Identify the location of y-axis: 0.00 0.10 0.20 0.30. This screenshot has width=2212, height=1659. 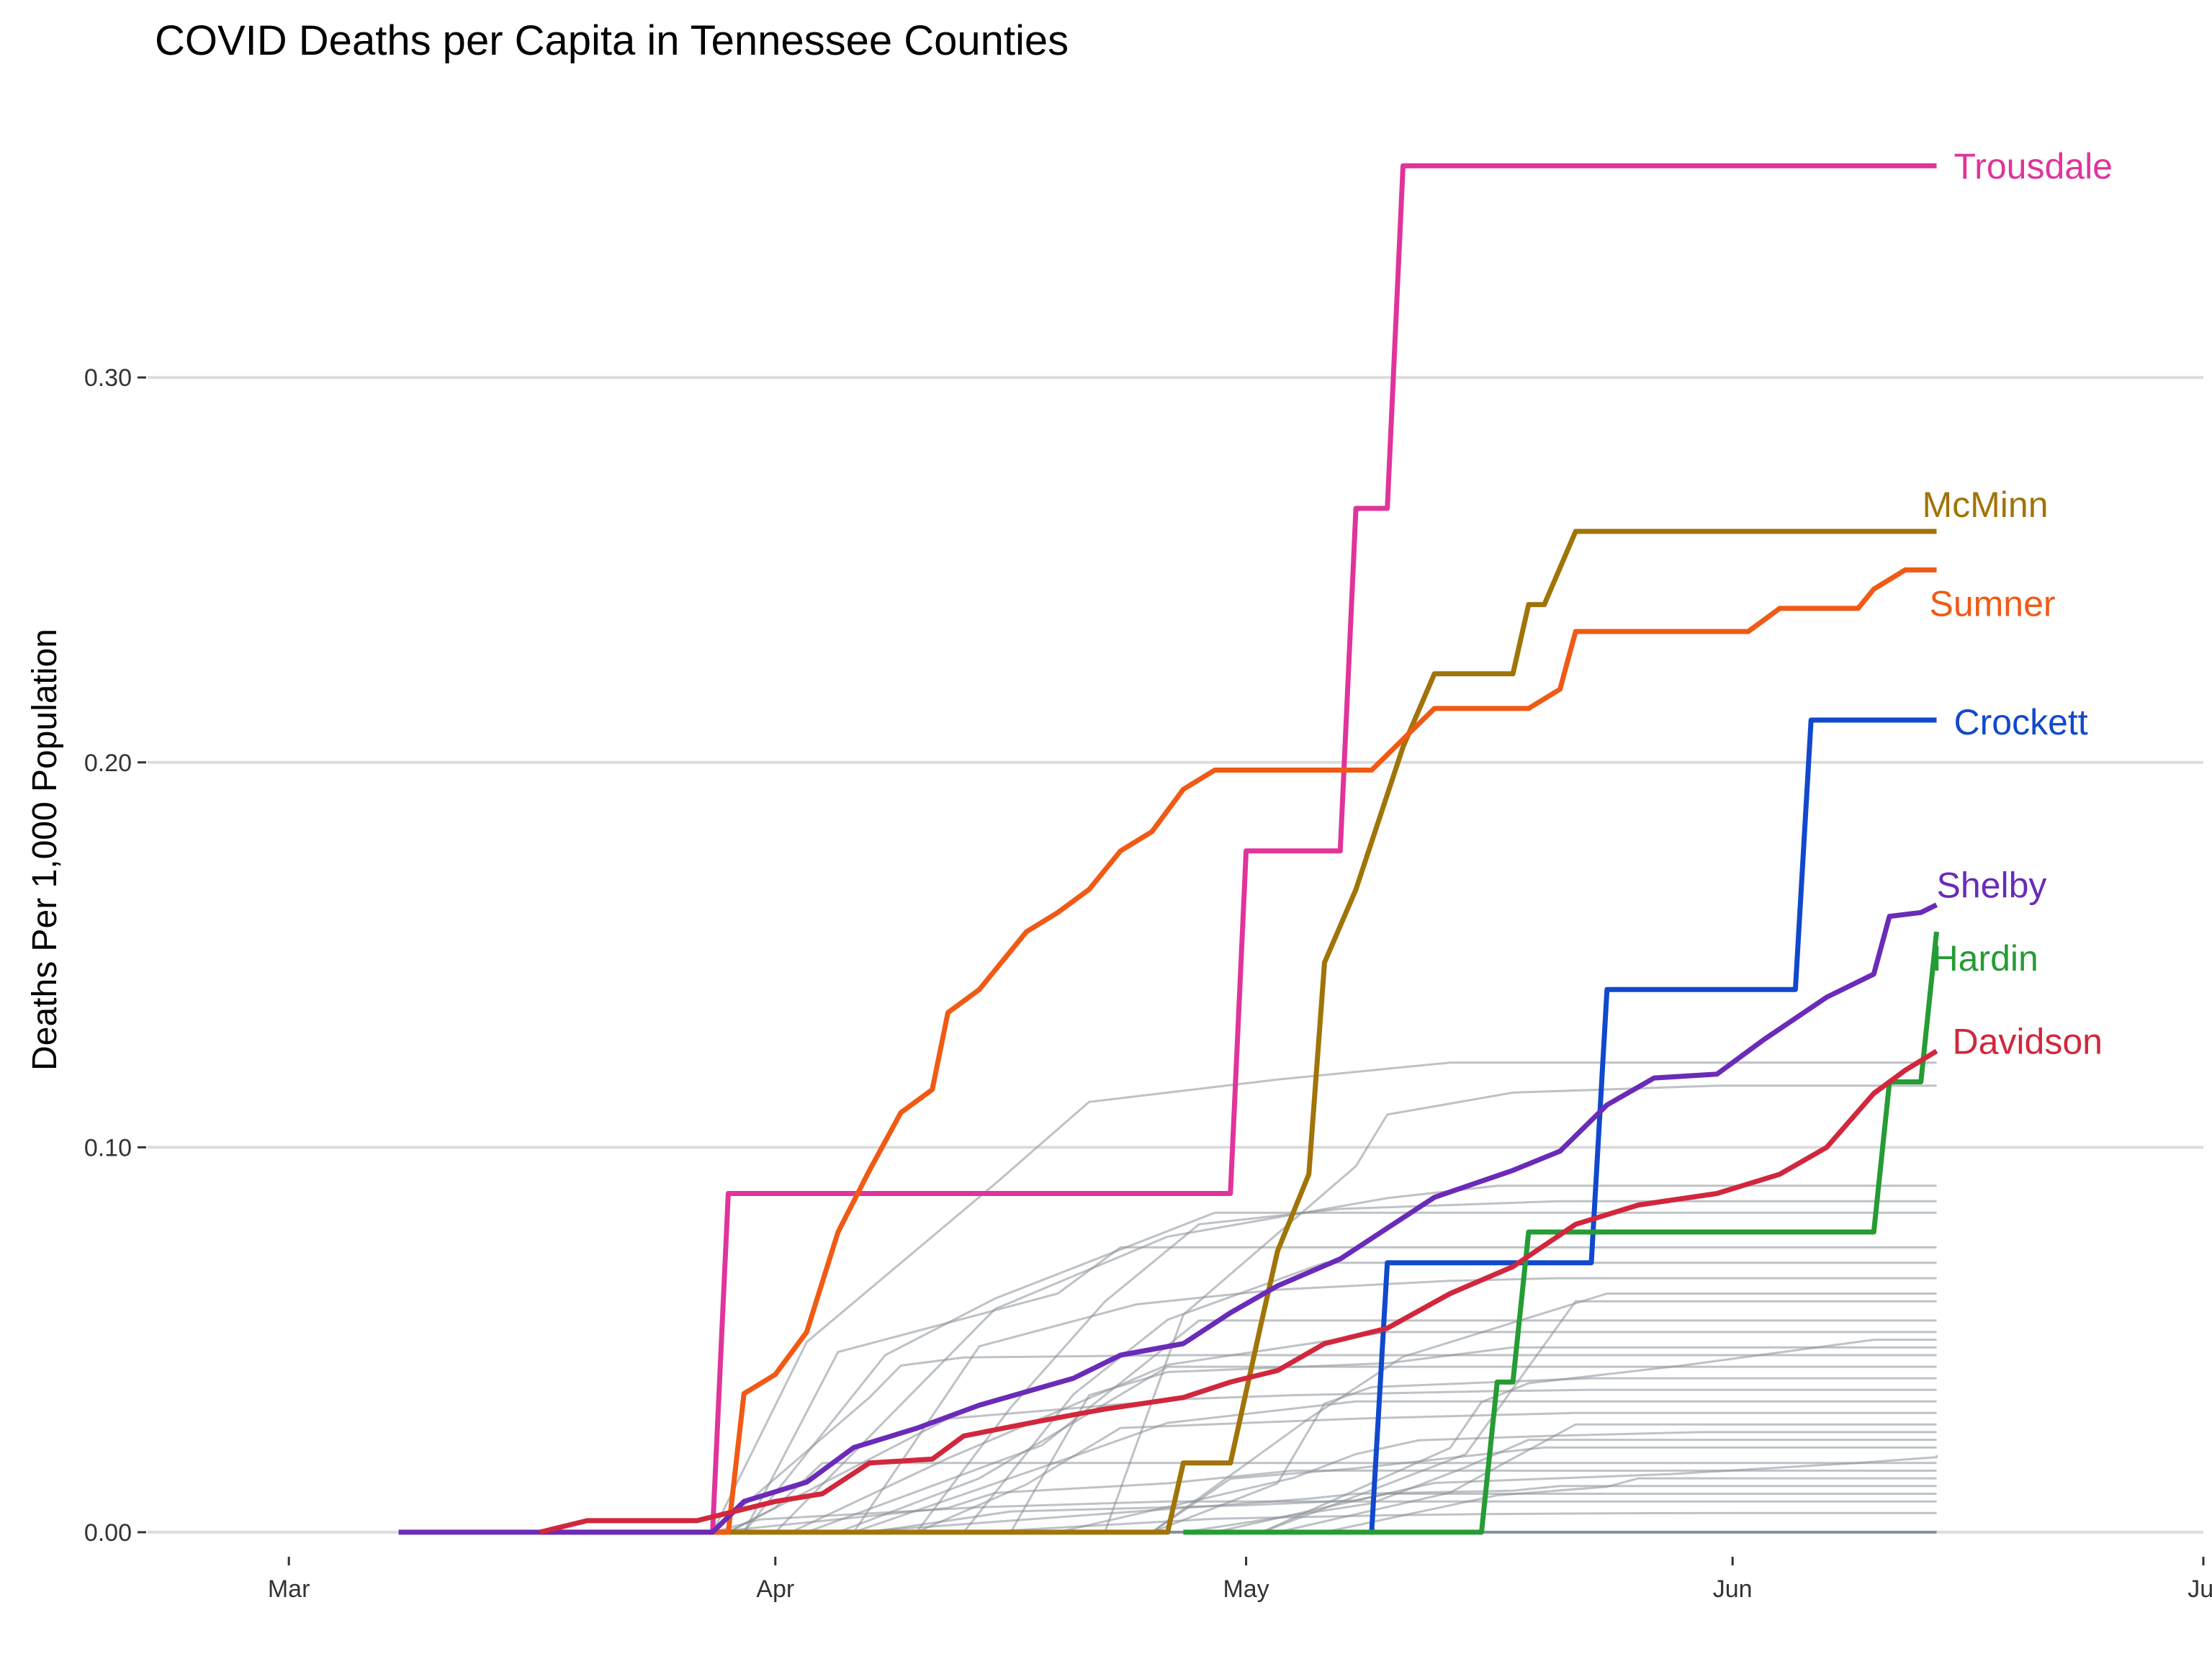
(115, 956).